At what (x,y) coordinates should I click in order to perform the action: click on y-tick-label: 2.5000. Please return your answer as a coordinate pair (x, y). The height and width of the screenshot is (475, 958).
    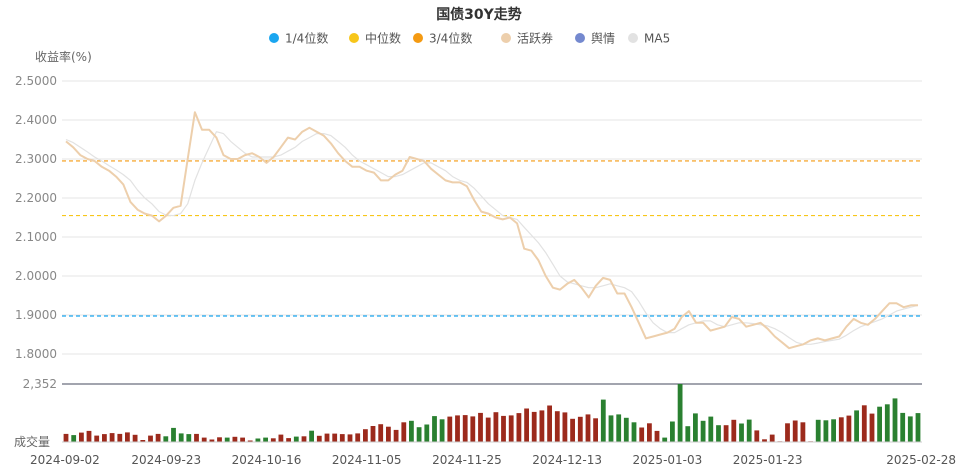
    Looking at the image, I should click on (36, 81).